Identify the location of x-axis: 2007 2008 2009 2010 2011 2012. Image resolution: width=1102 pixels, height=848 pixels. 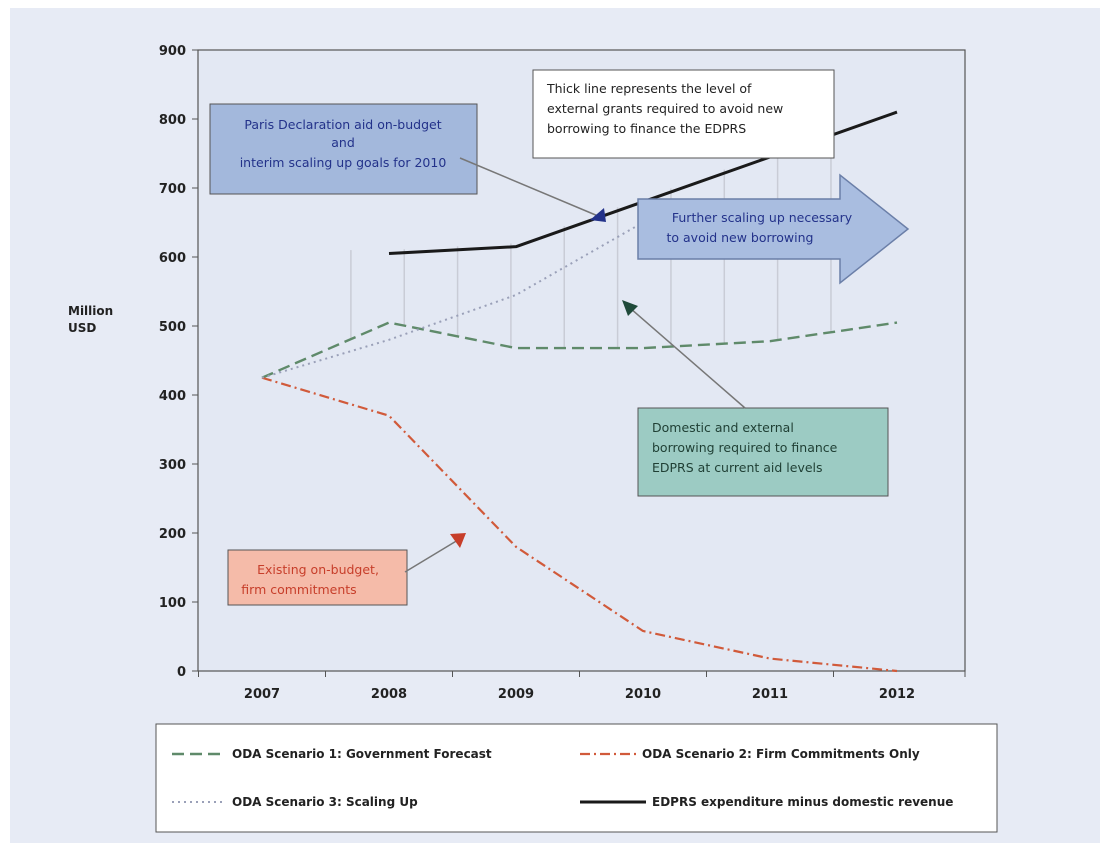
(582, 686).